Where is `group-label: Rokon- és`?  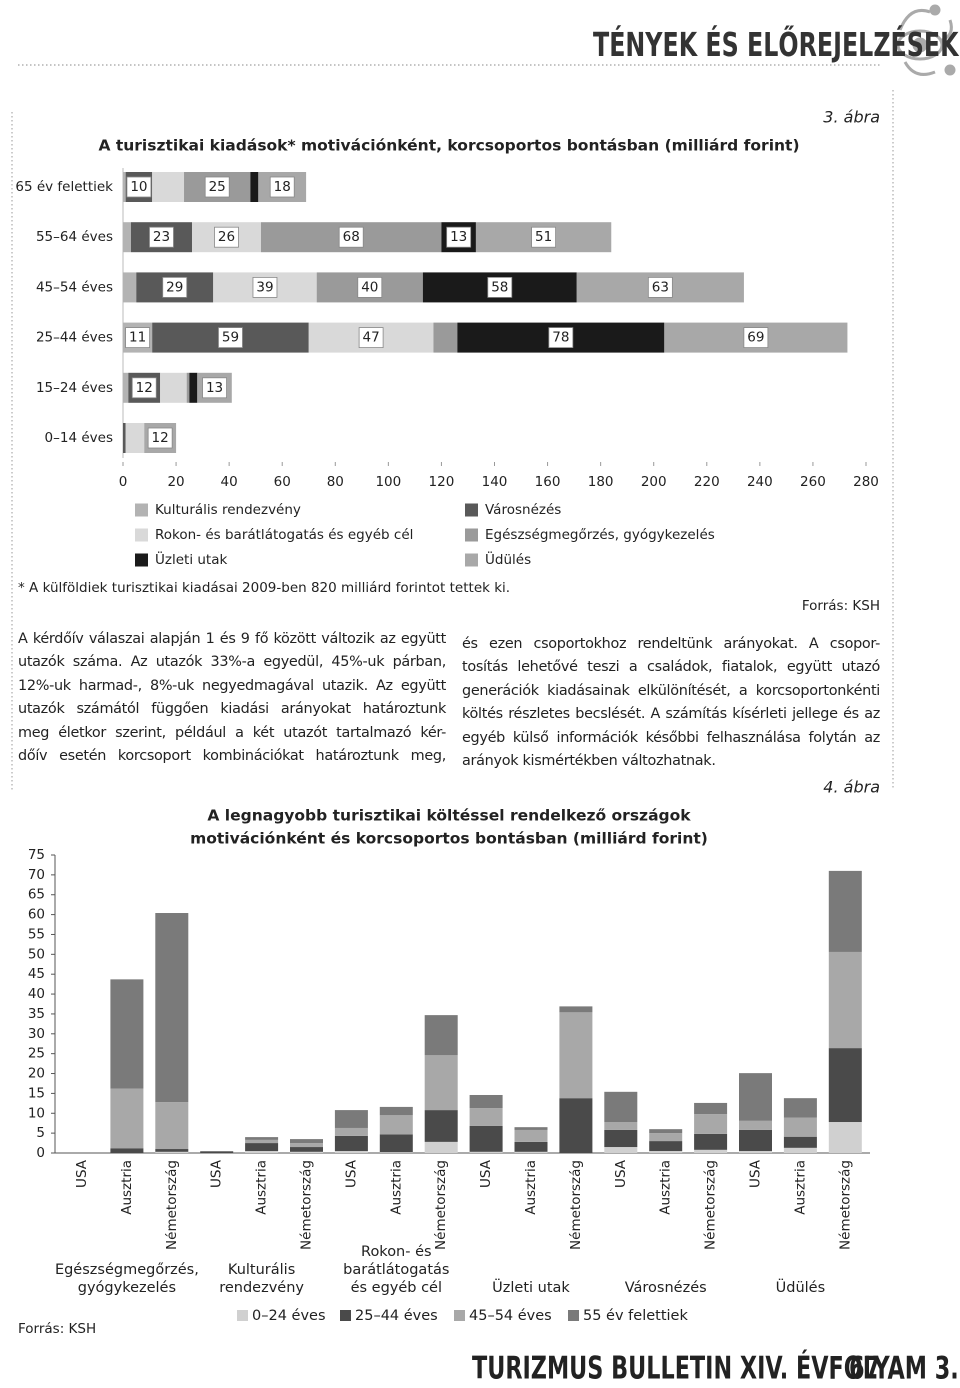
group-label: Rokon- és is located at coordinates (396, 1252).